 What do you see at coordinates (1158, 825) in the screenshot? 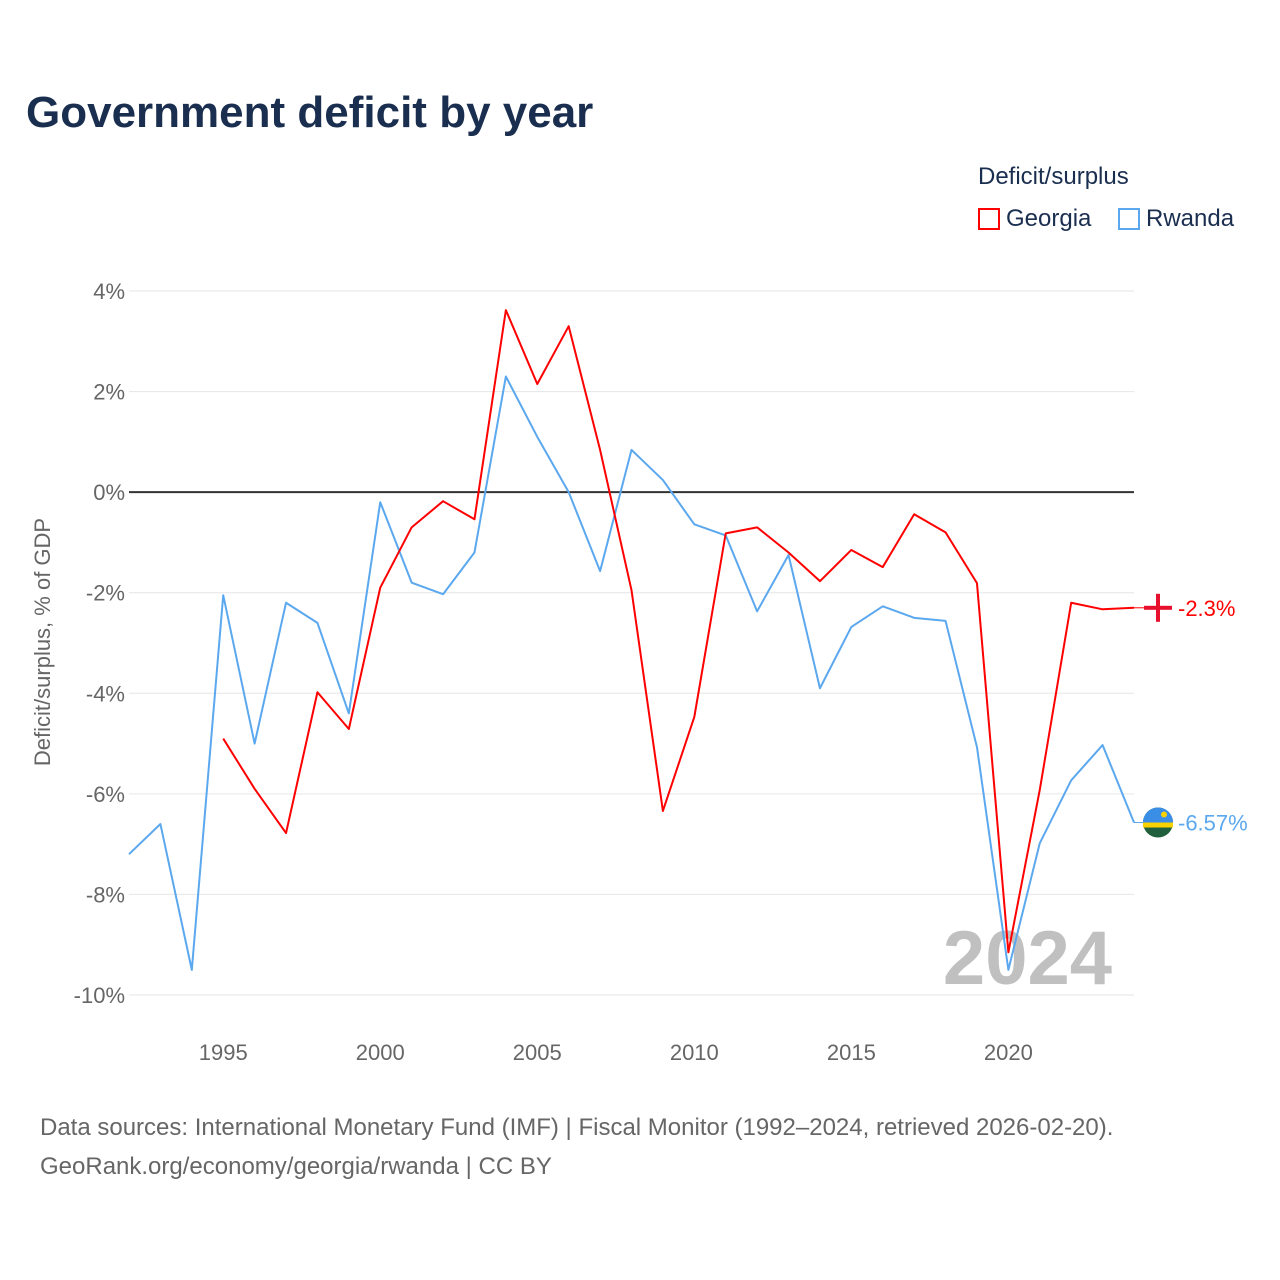
I see `flag-yellow` at bounding box center [1158, 825].